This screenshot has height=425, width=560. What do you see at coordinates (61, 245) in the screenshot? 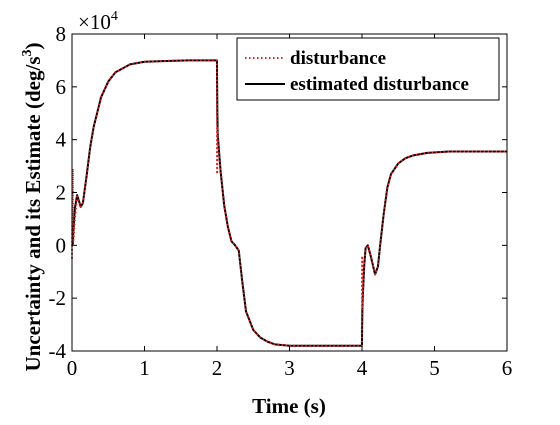
I see `y-tick-label: 0` at bounding box center [61, 245].